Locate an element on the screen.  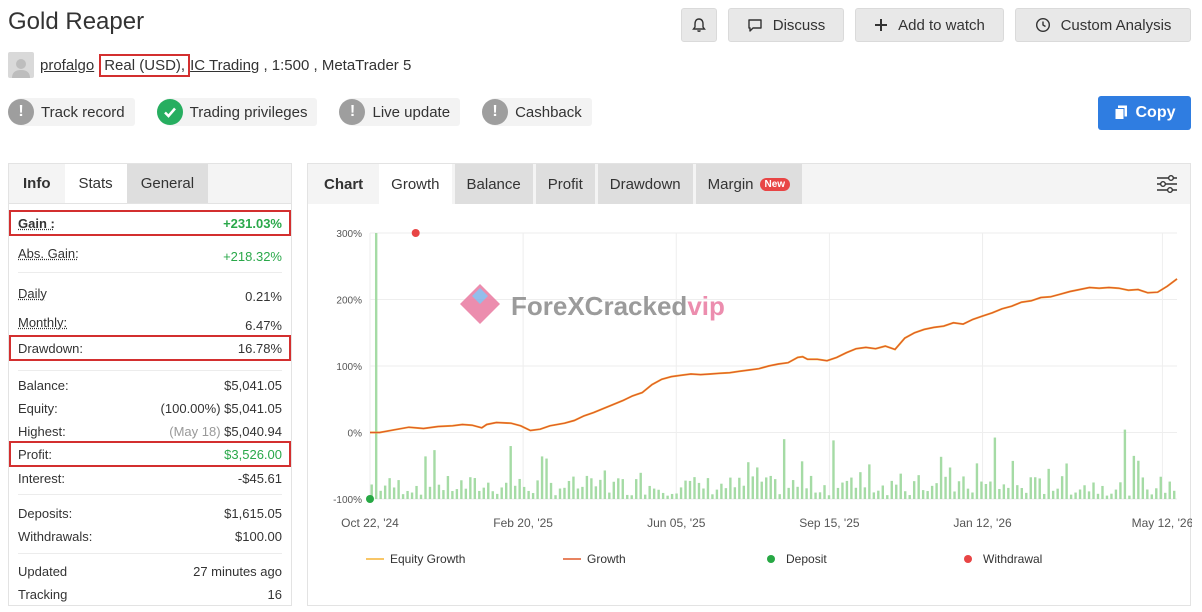
broker-link: IC Trading is located at coordinates (225, 65).